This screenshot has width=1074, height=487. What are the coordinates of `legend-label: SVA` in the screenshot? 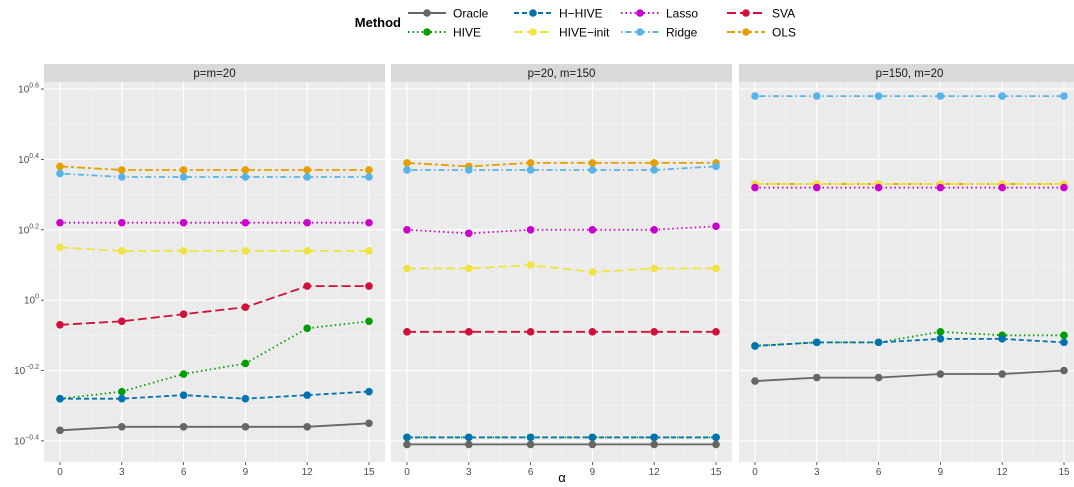 It's located at (783, 14).